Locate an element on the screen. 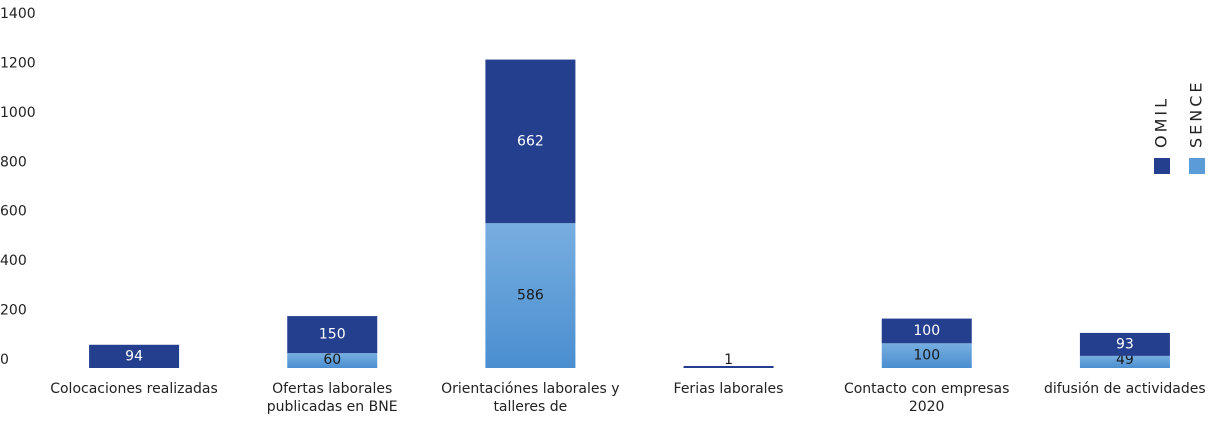  y-tick-label: 0 is located at coordinates (4, 360).